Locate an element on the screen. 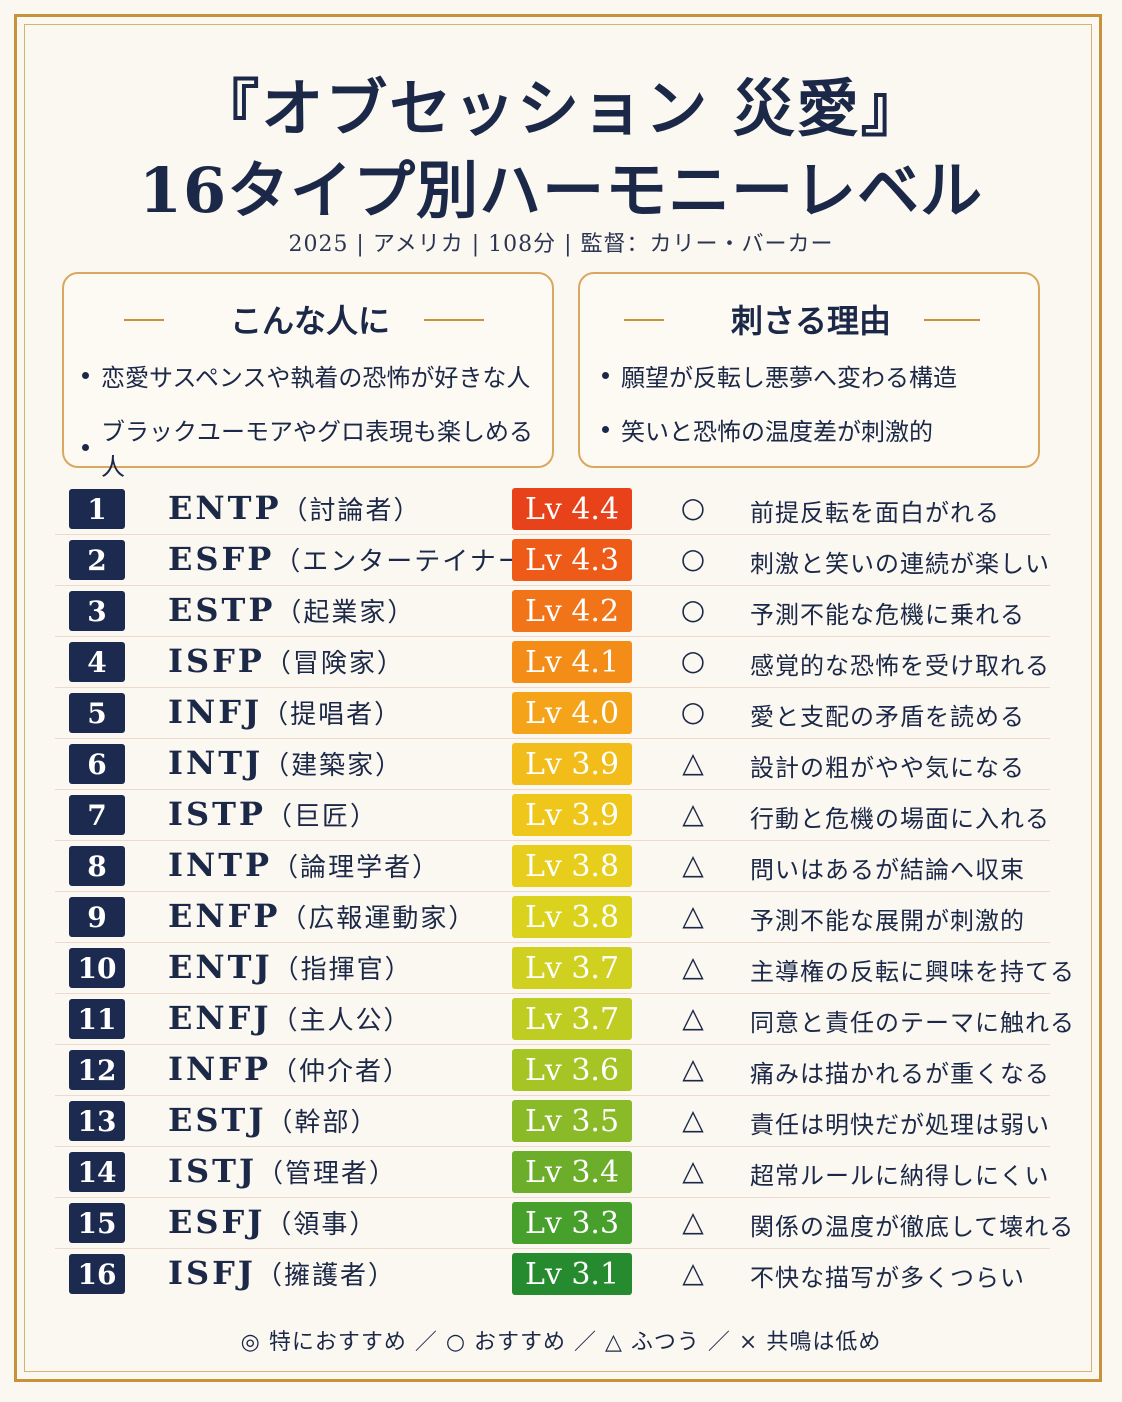 The width and height of the screenshot is (1122, 1402). comment: 刺激と笑いの連続が楽しい is located at coordinates (900, 564).